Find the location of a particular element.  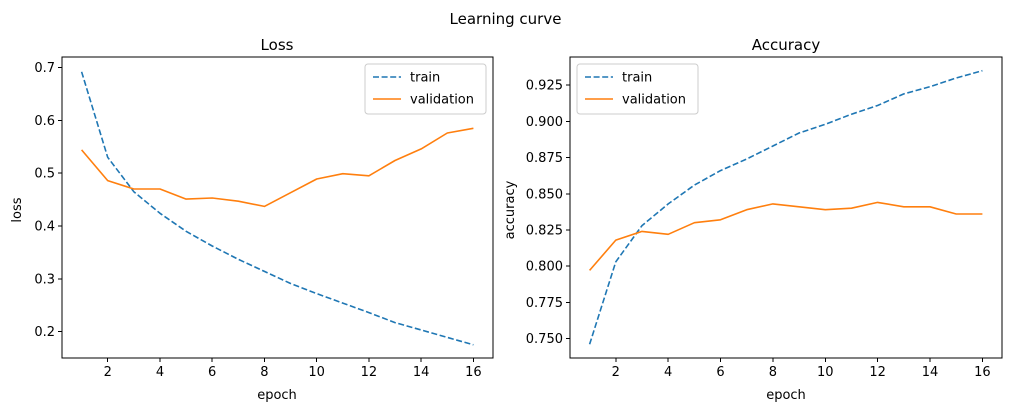

loss-ytick-label: 0.4 is located at coordinates (44, 226).